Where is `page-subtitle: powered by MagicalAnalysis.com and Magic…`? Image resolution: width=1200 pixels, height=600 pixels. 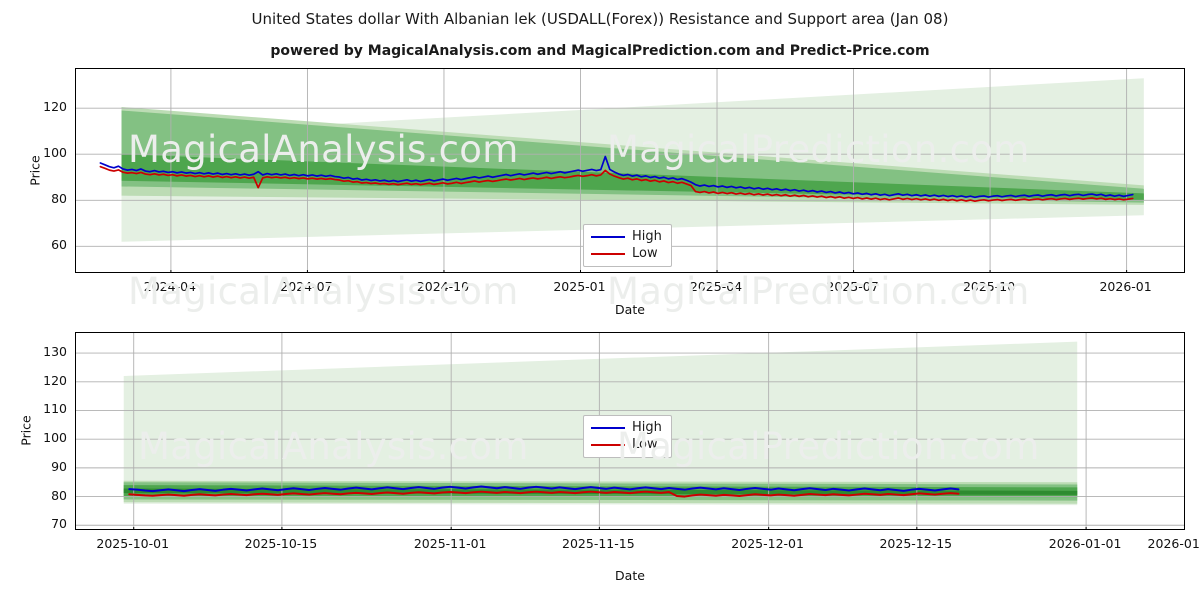 page-subtitle: powered by MagicalAnalysis.com and Magic… is located at coordinates (600, 51).